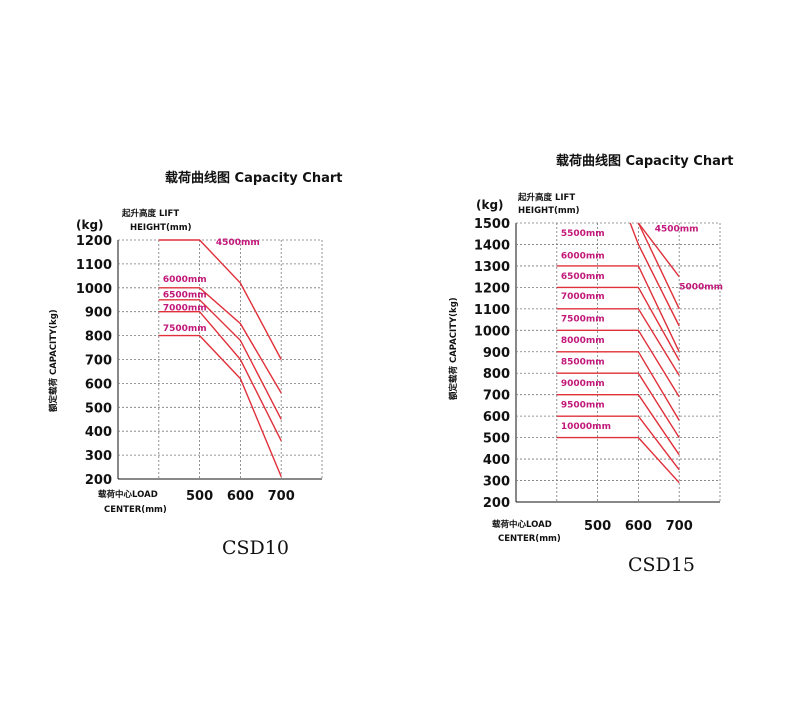  Describe the element at coordinates (255, 548) in the screenshot. I see `chart-model-label: CSD10` at that location.